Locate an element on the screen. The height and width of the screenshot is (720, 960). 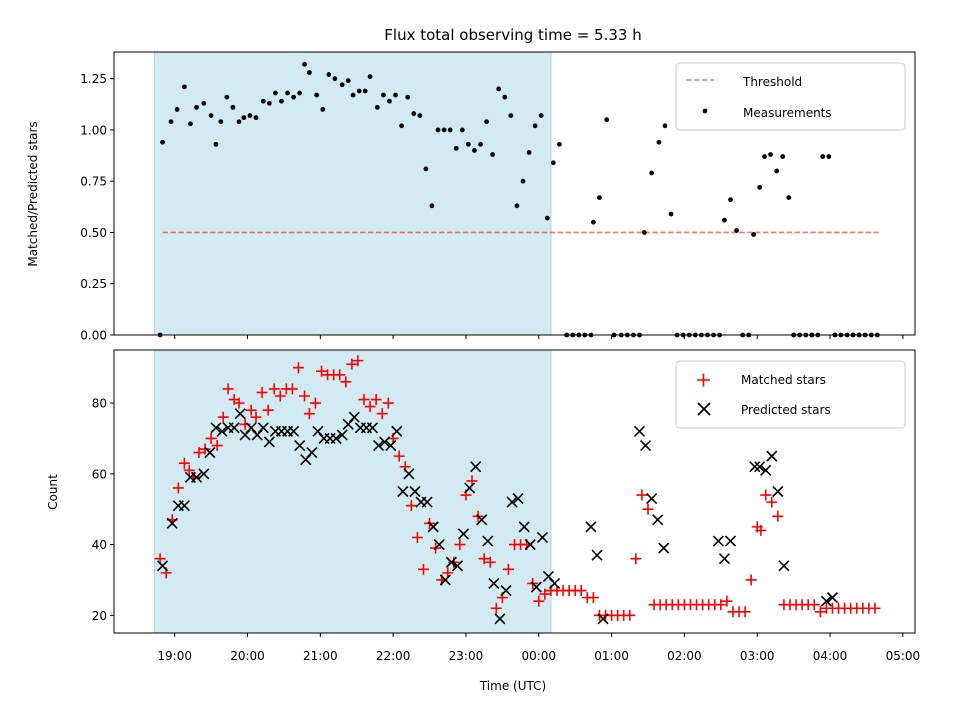
x-axis-label: Time (UTC) is located at coordinates (512, 686).